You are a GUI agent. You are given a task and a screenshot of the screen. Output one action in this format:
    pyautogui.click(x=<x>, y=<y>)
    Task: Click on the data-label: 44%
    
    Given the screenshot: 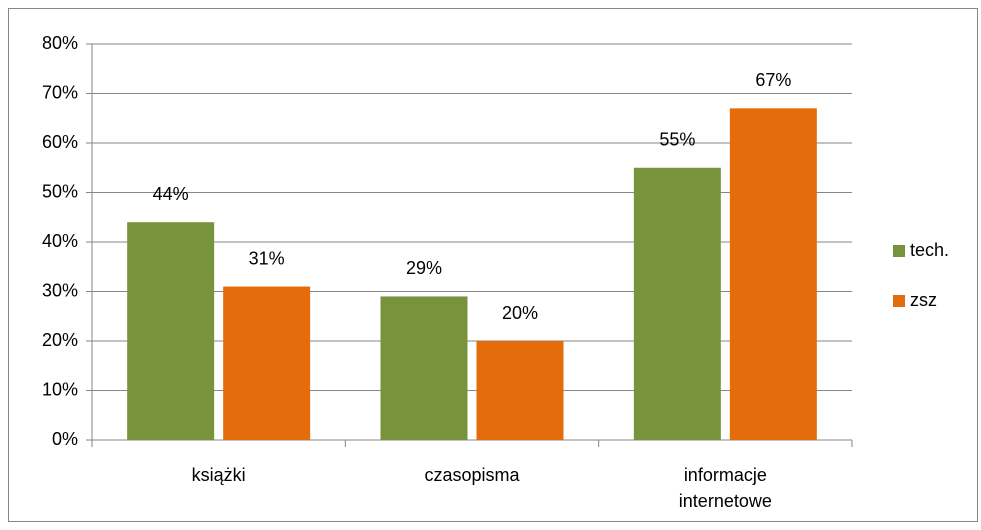 What is the action you would take?
    pyautogui.click(x=171, y=194)
    